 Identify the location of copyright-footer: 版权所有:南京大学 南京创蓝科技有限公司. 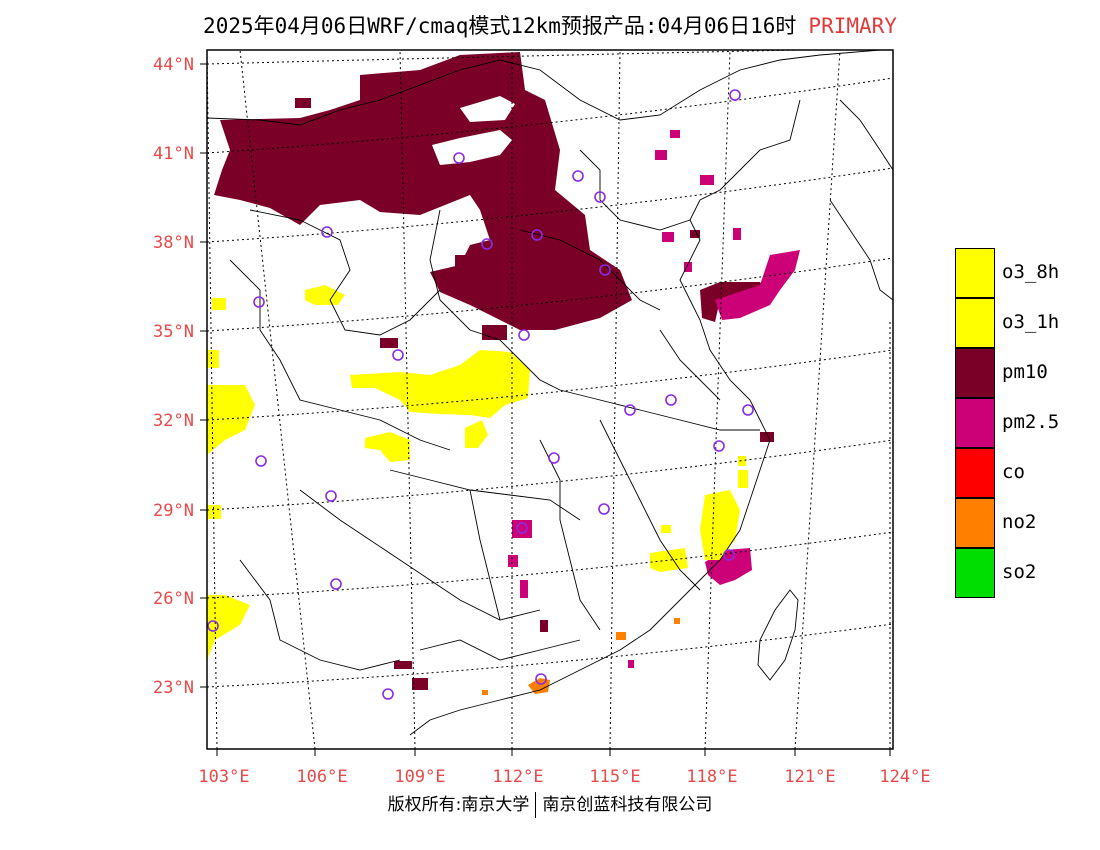
(550, 804).